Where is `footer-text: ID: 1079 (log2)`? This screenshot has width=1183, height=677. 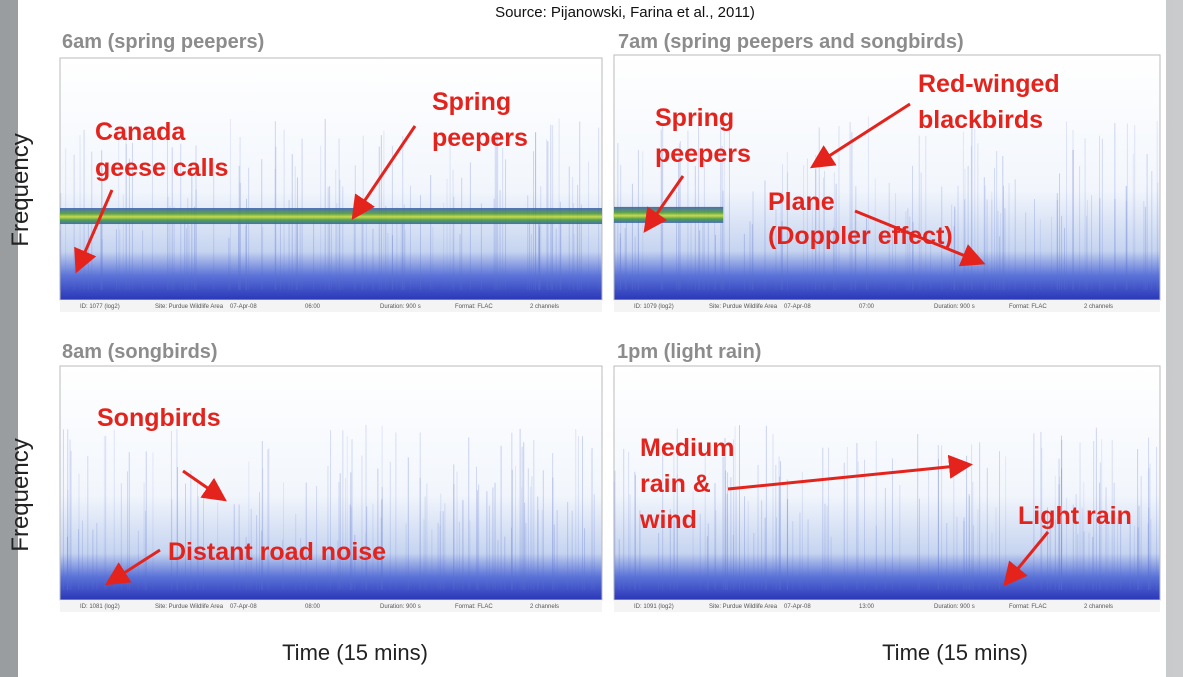
footer-text: ID: 1079 (log2) is located at coordinates (654, 307).